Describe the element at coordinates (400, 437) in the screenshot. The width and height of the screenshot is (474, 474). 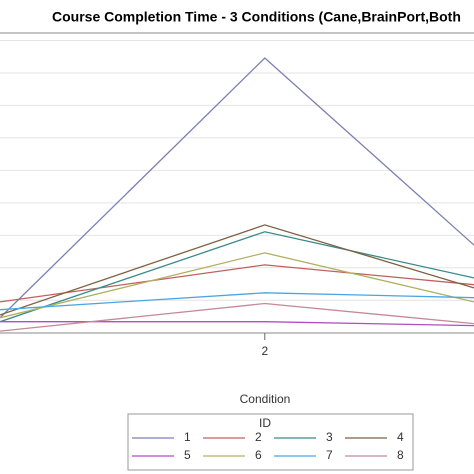
I see `legend-label: 4` at that location.